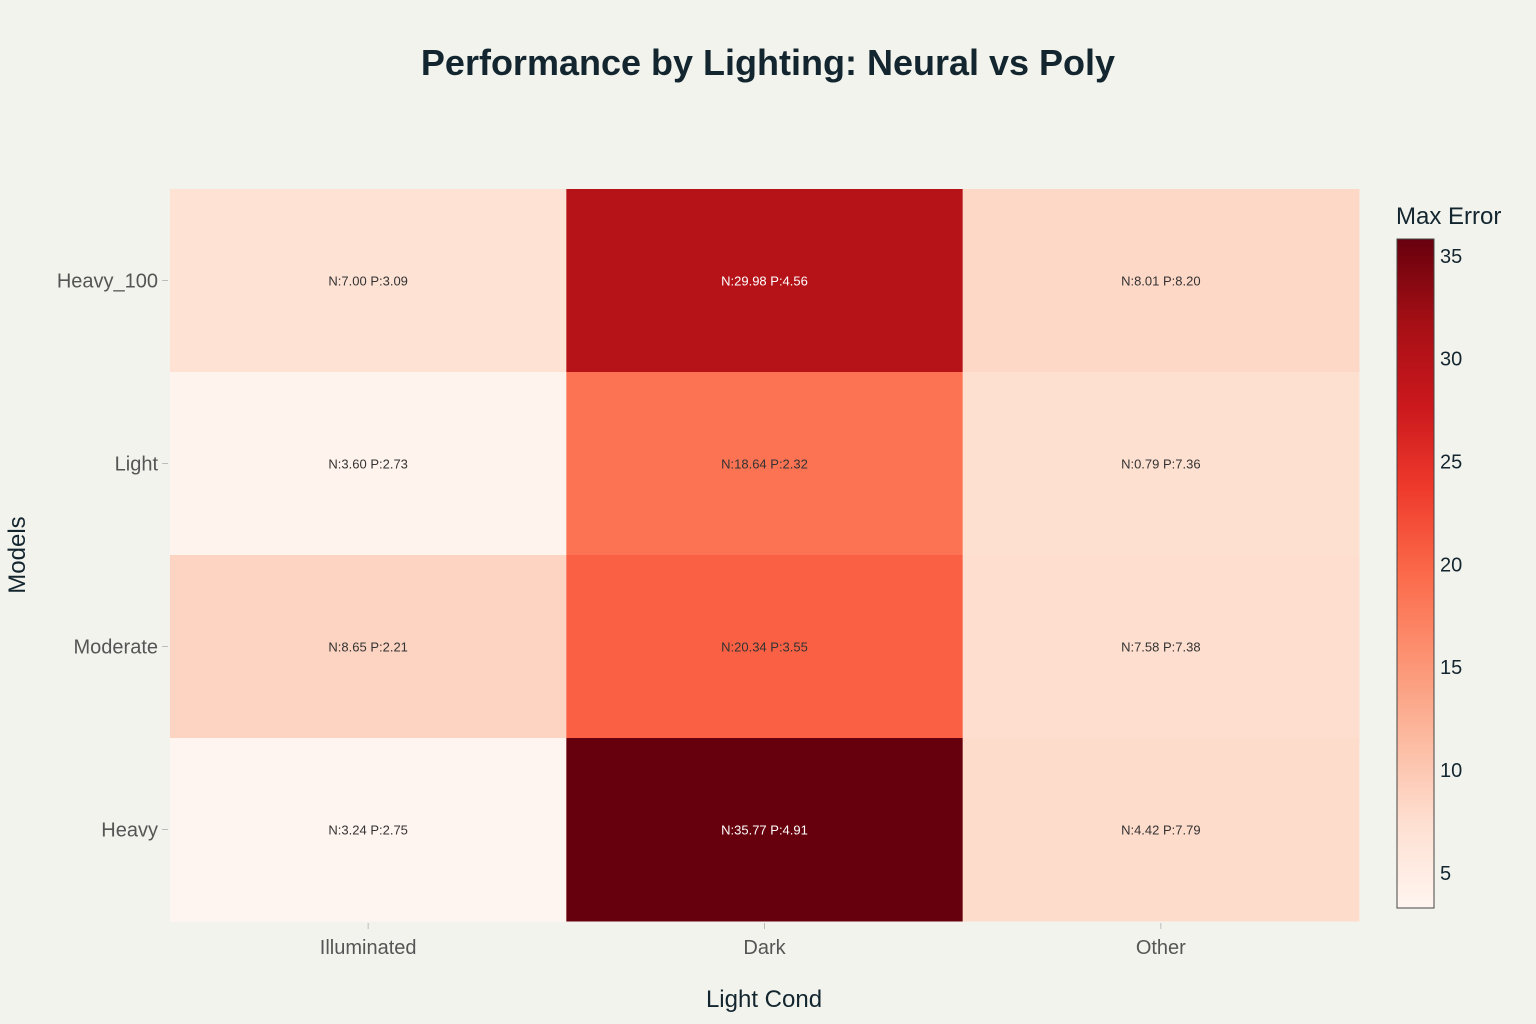 Image resolution: width=1536 pixels, height=1024 pixels. I want to click on cell-label: N:29.98 P:4.56, so click(764, 281).